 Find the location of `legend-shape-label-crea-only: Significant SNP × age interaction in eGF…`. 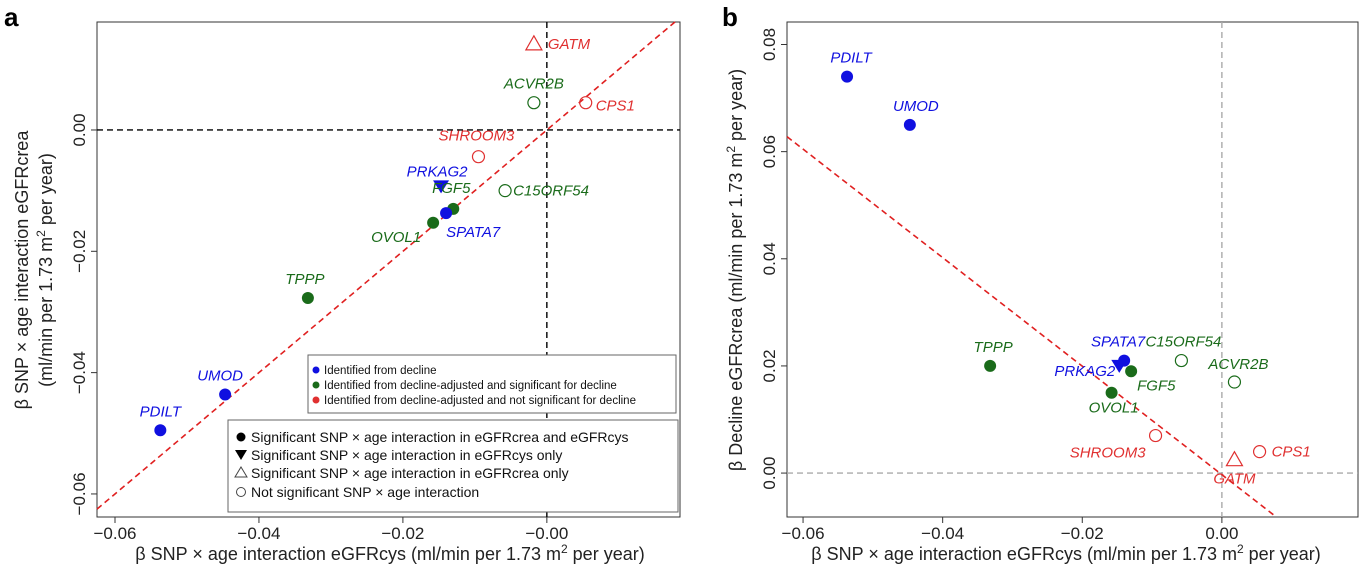

legend-shape-label-crea-only: Significant SNP × age interaction in eGF… is located at coordinates (410, 473).